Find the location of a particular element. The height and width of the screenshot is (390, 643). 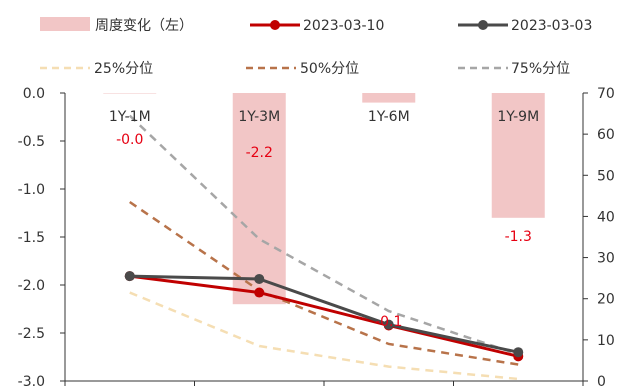

legend-label-2023-03-03: 2023-03-03 is located at coordinates (551, 26).